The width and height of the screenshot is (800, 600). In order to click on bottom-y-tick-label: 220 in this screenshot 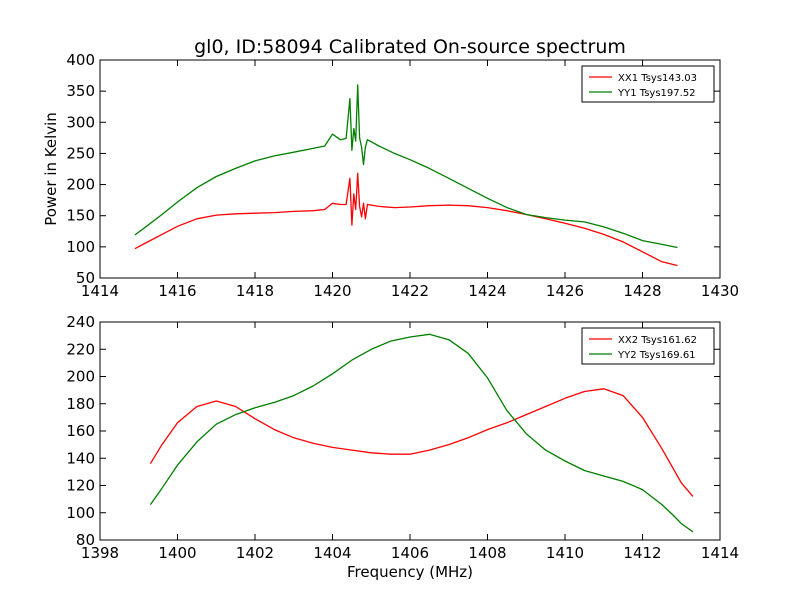, I will do `click(80, 349)`.